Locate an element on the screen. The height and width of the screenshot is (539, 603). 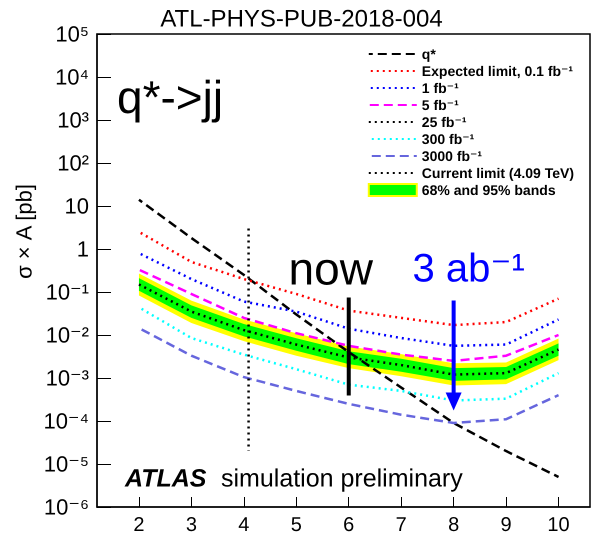
y-tick-label: 10⁻² is located at coordinates (67, 335).